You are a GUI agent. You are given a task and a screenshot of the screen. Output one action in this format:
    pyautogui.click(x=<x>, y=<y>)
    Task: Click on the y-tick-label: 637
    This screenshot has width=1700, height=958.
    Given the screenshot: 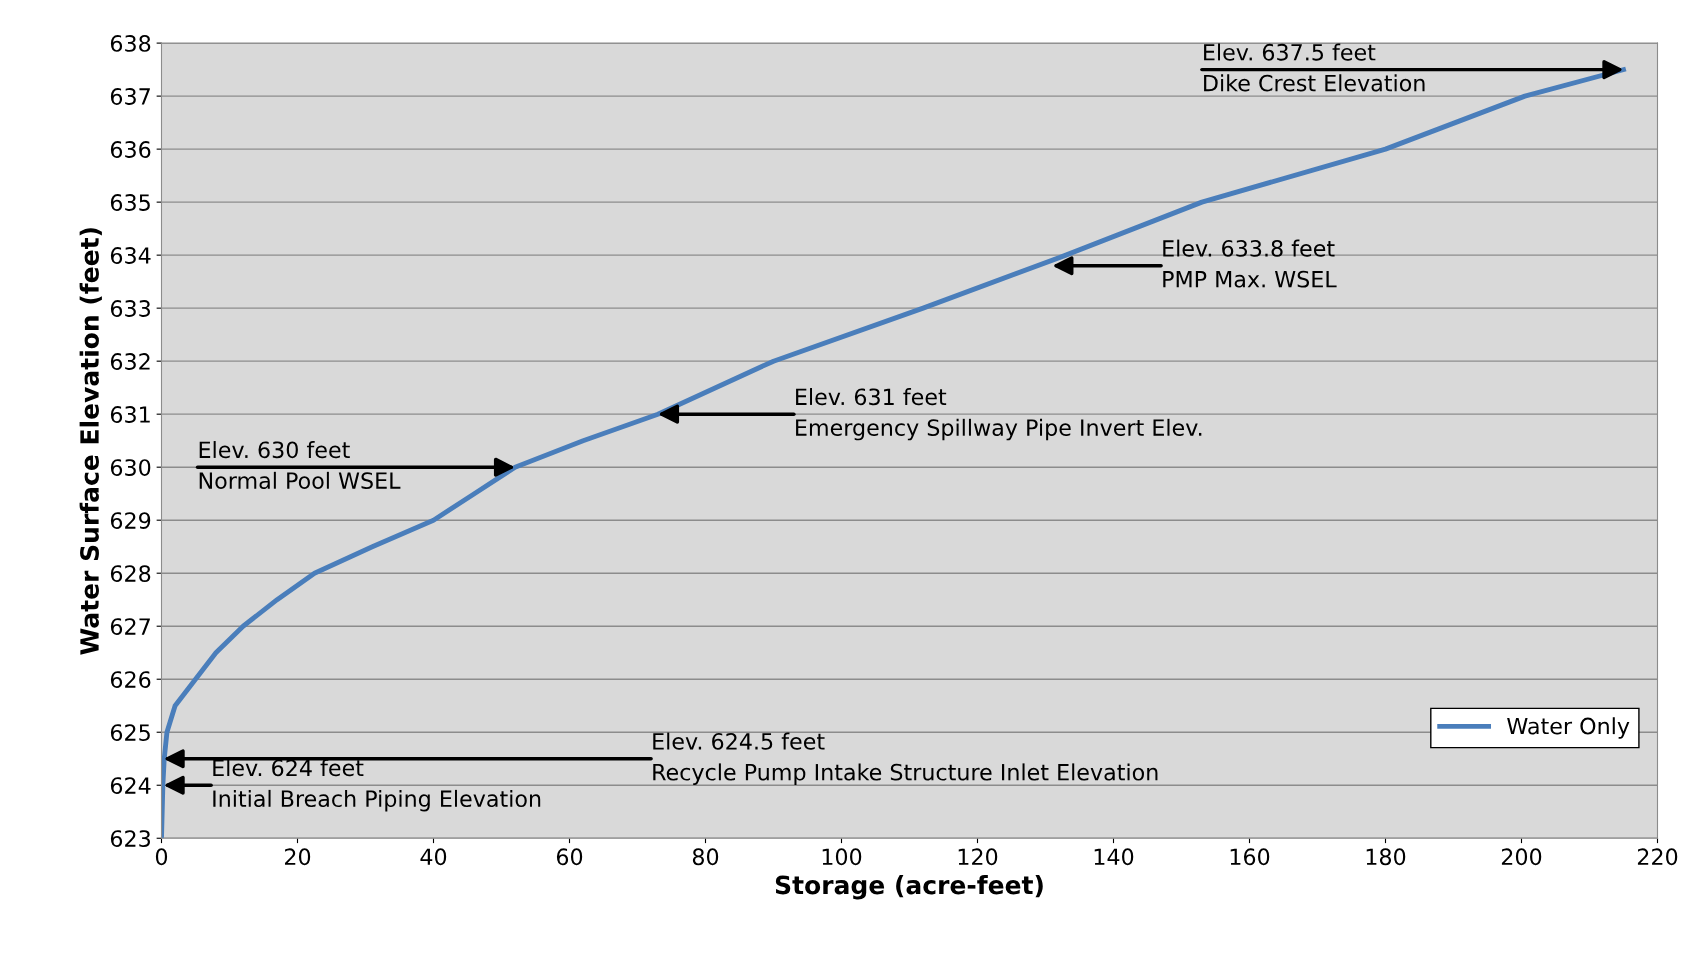 What is the action you would take?
    pyautogui.click(x=130, y=96)
    